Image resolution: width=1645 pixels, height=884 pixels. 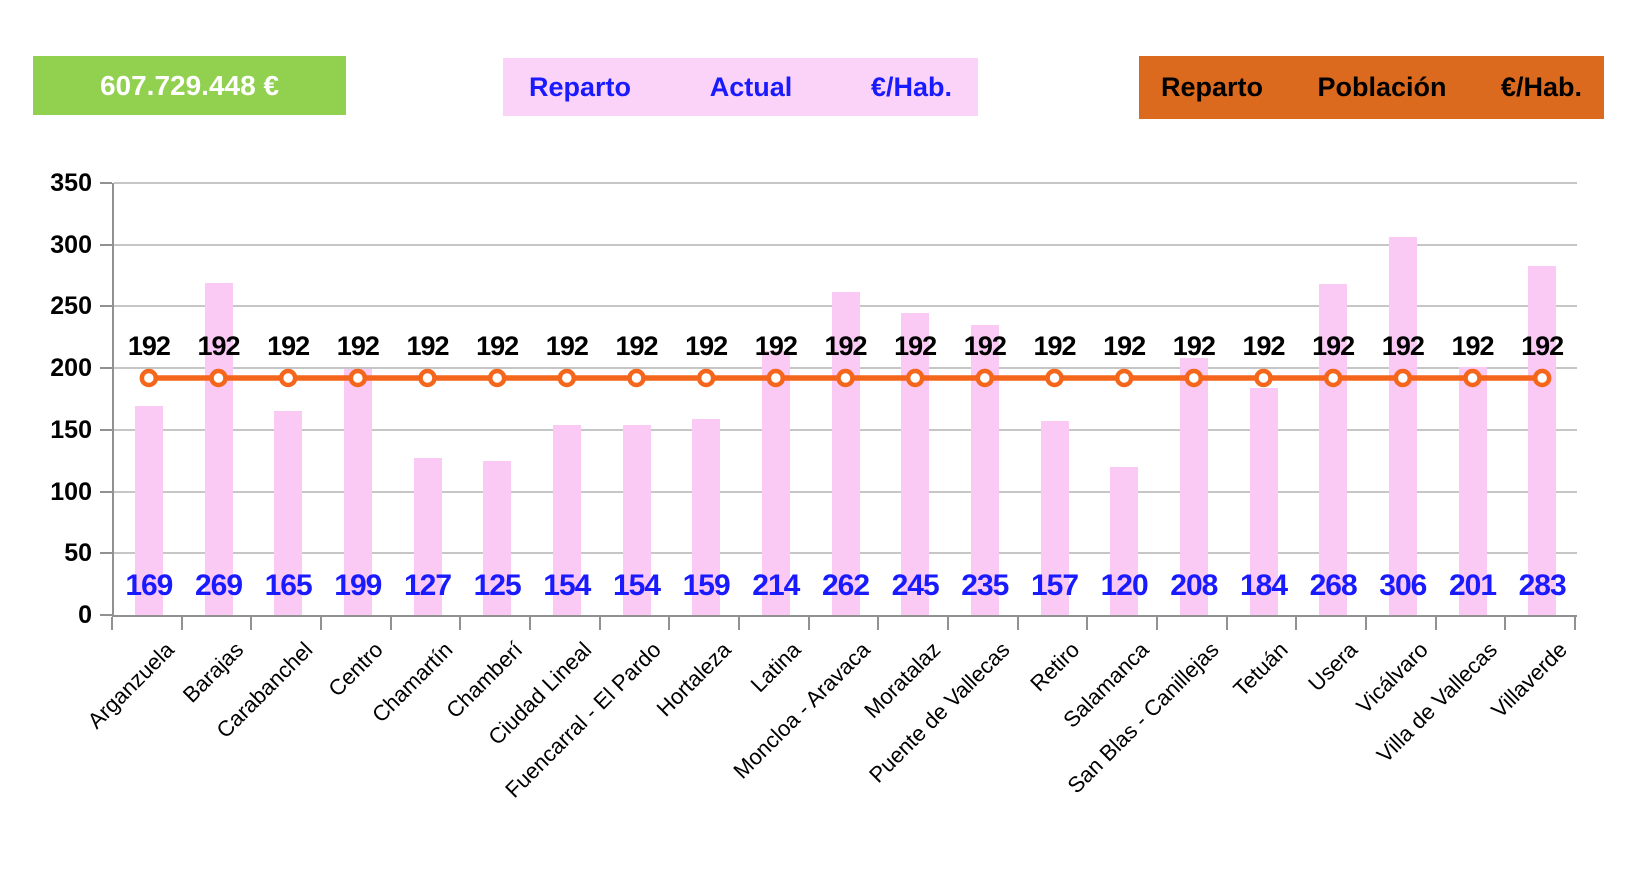 What do you see at coordinates (218, 585) in the screenshot?
I see `bar-value-label: 269` at bounding box center [218, 585].